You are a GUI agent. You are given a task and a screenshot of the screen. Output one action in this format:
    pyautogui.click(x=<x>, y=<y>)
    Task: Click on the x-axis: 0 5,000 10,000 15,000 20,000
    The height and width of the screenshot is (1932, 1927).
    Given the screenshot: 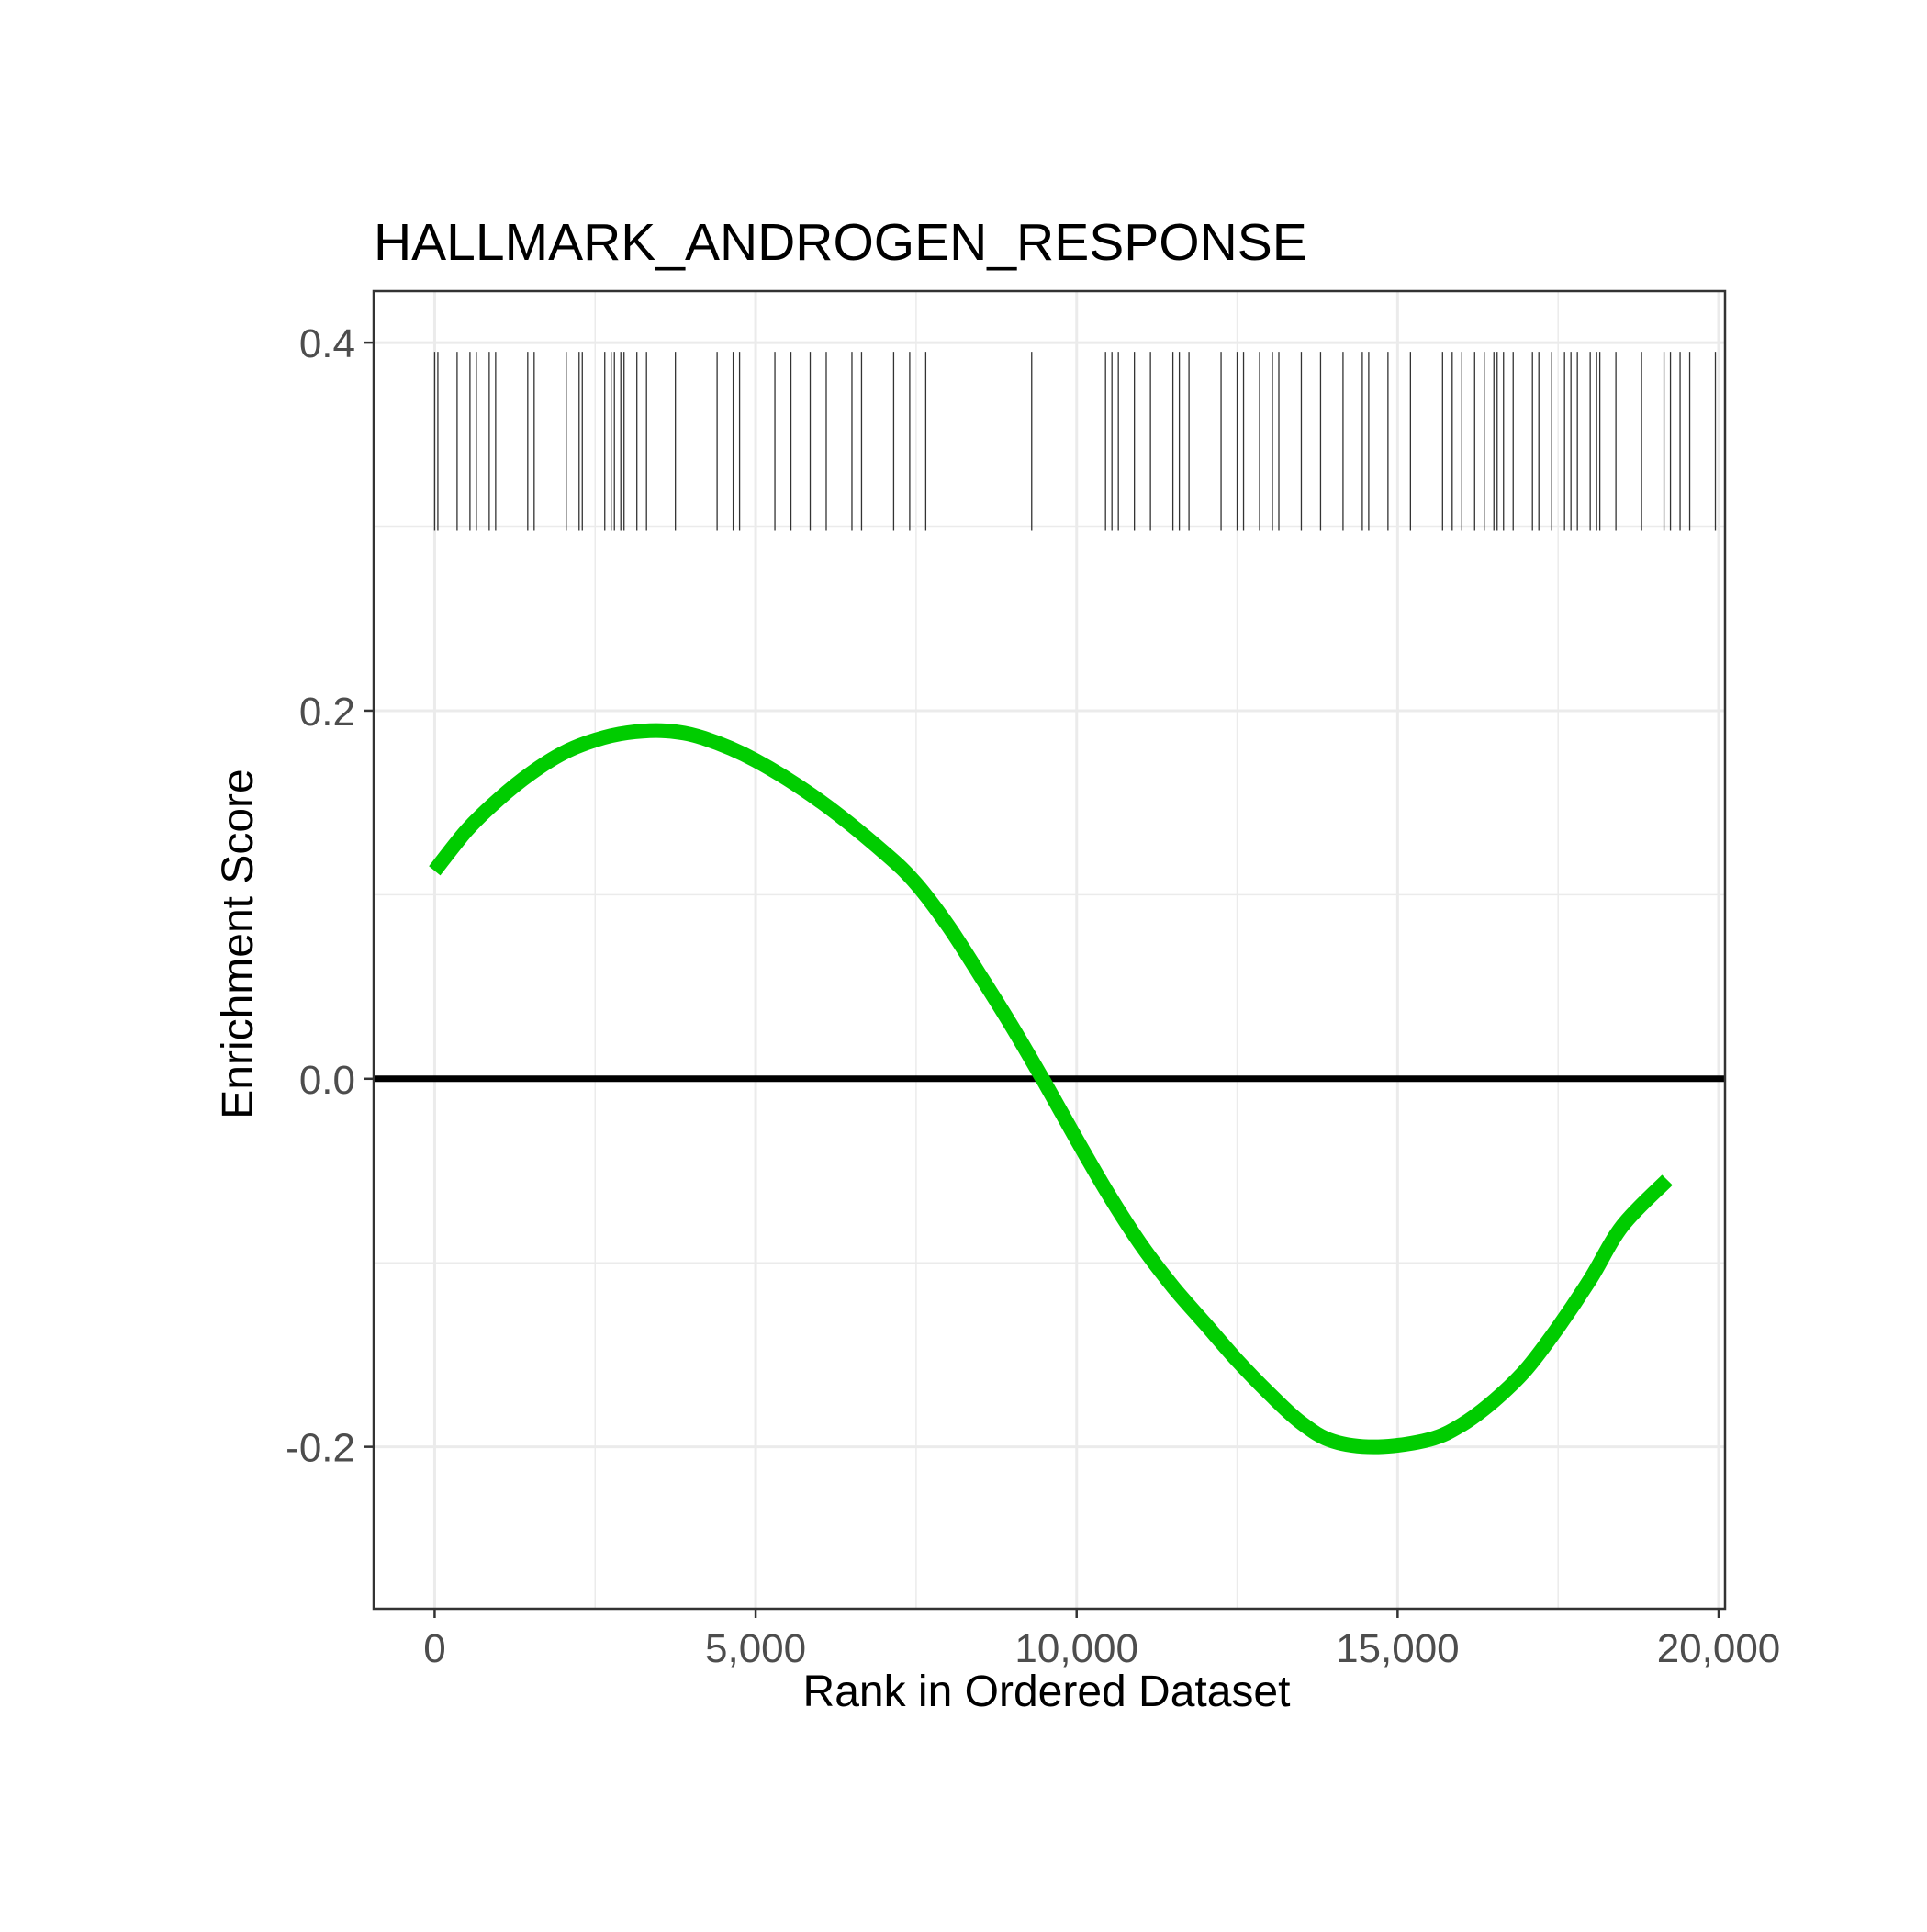 What is the action you would take?
    pyautogui.click(x=1102, y=1640)
    